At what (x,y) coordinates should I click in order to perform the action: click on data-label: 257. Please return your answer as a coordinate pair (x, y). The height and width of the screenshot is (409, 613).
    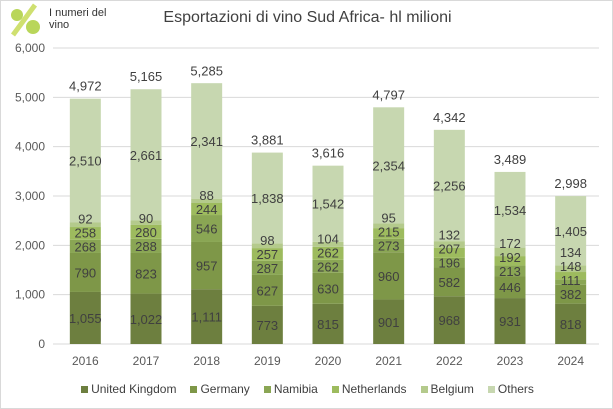
    Looking at the image, I should click on (267, 254).